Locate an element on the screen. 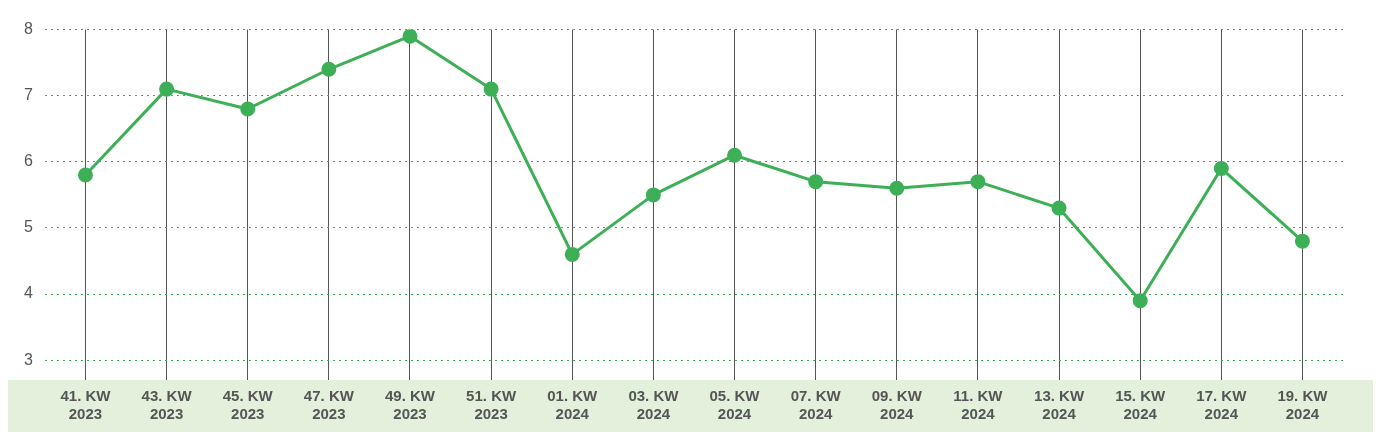  x-tick-label: 41. KW 2023 is located at coordinates (86, 405).